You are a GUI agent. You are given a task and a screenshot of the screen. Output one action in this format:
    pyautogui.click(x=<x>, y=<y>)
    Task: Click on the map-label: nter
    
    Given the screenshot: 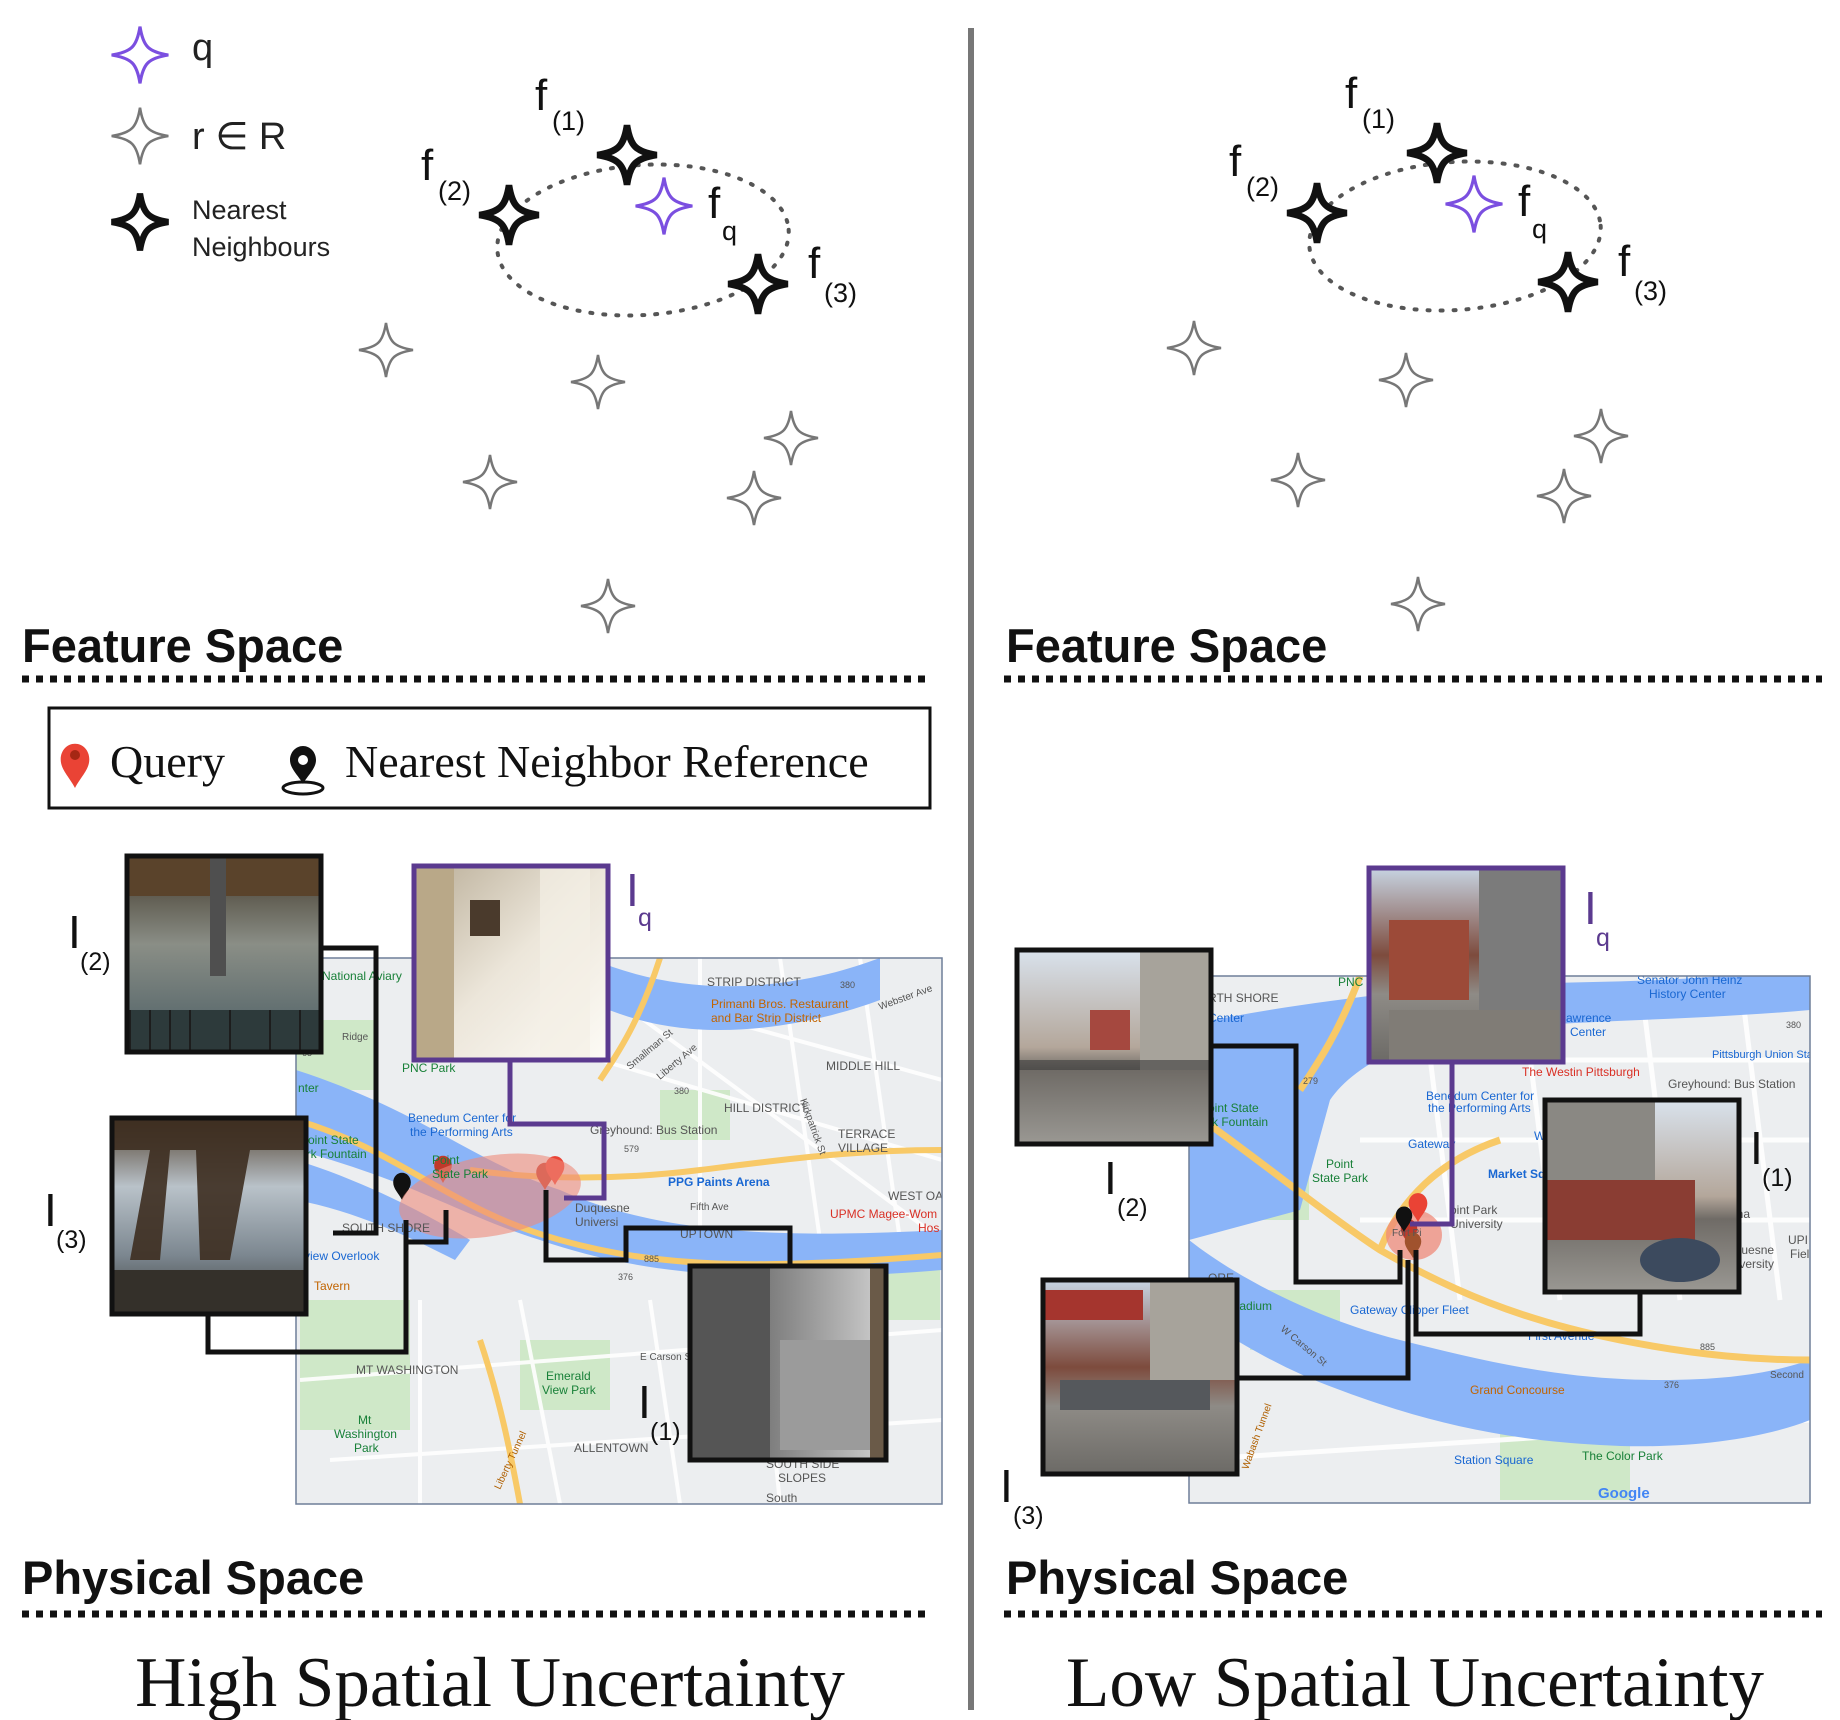 What is the action you would take?
    pyautogui.click(x=308, y=1088)
    